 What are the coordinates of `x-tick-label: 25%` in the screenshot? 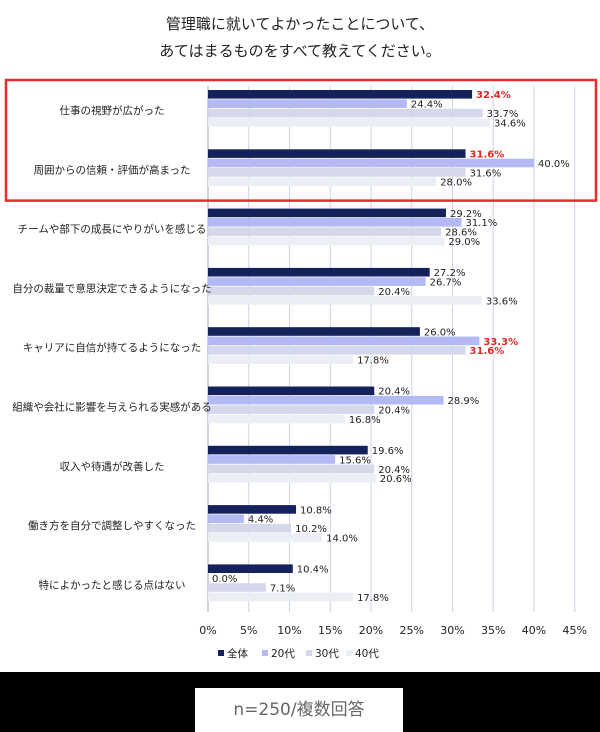 It's located at (412, 630).